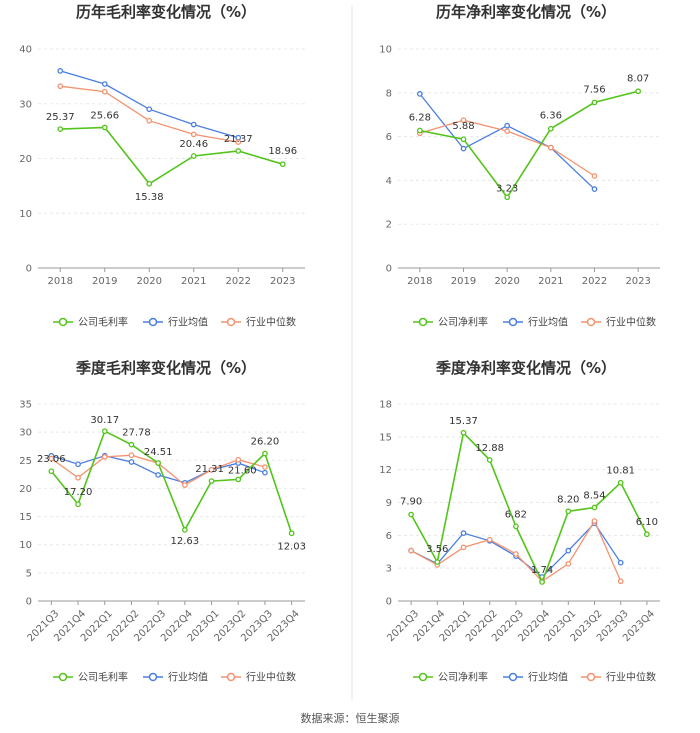  Describe the element at coordinates (51, 459) in the screenshot. I see `data-label: 23.06` at that location.